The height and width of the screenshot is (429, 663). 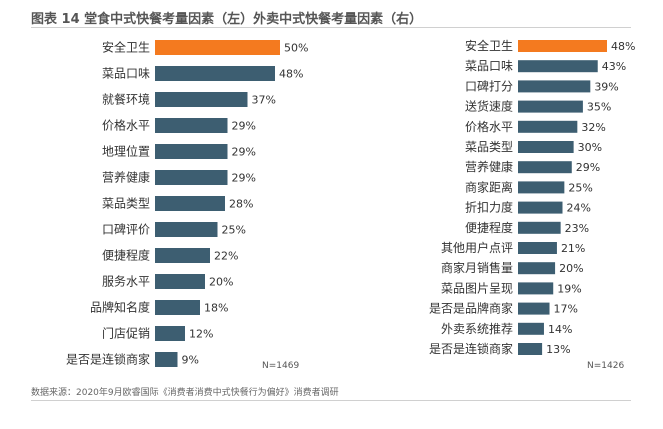 I want to click on category-label: 外卖系统推荐, so click(x=477, y=329).